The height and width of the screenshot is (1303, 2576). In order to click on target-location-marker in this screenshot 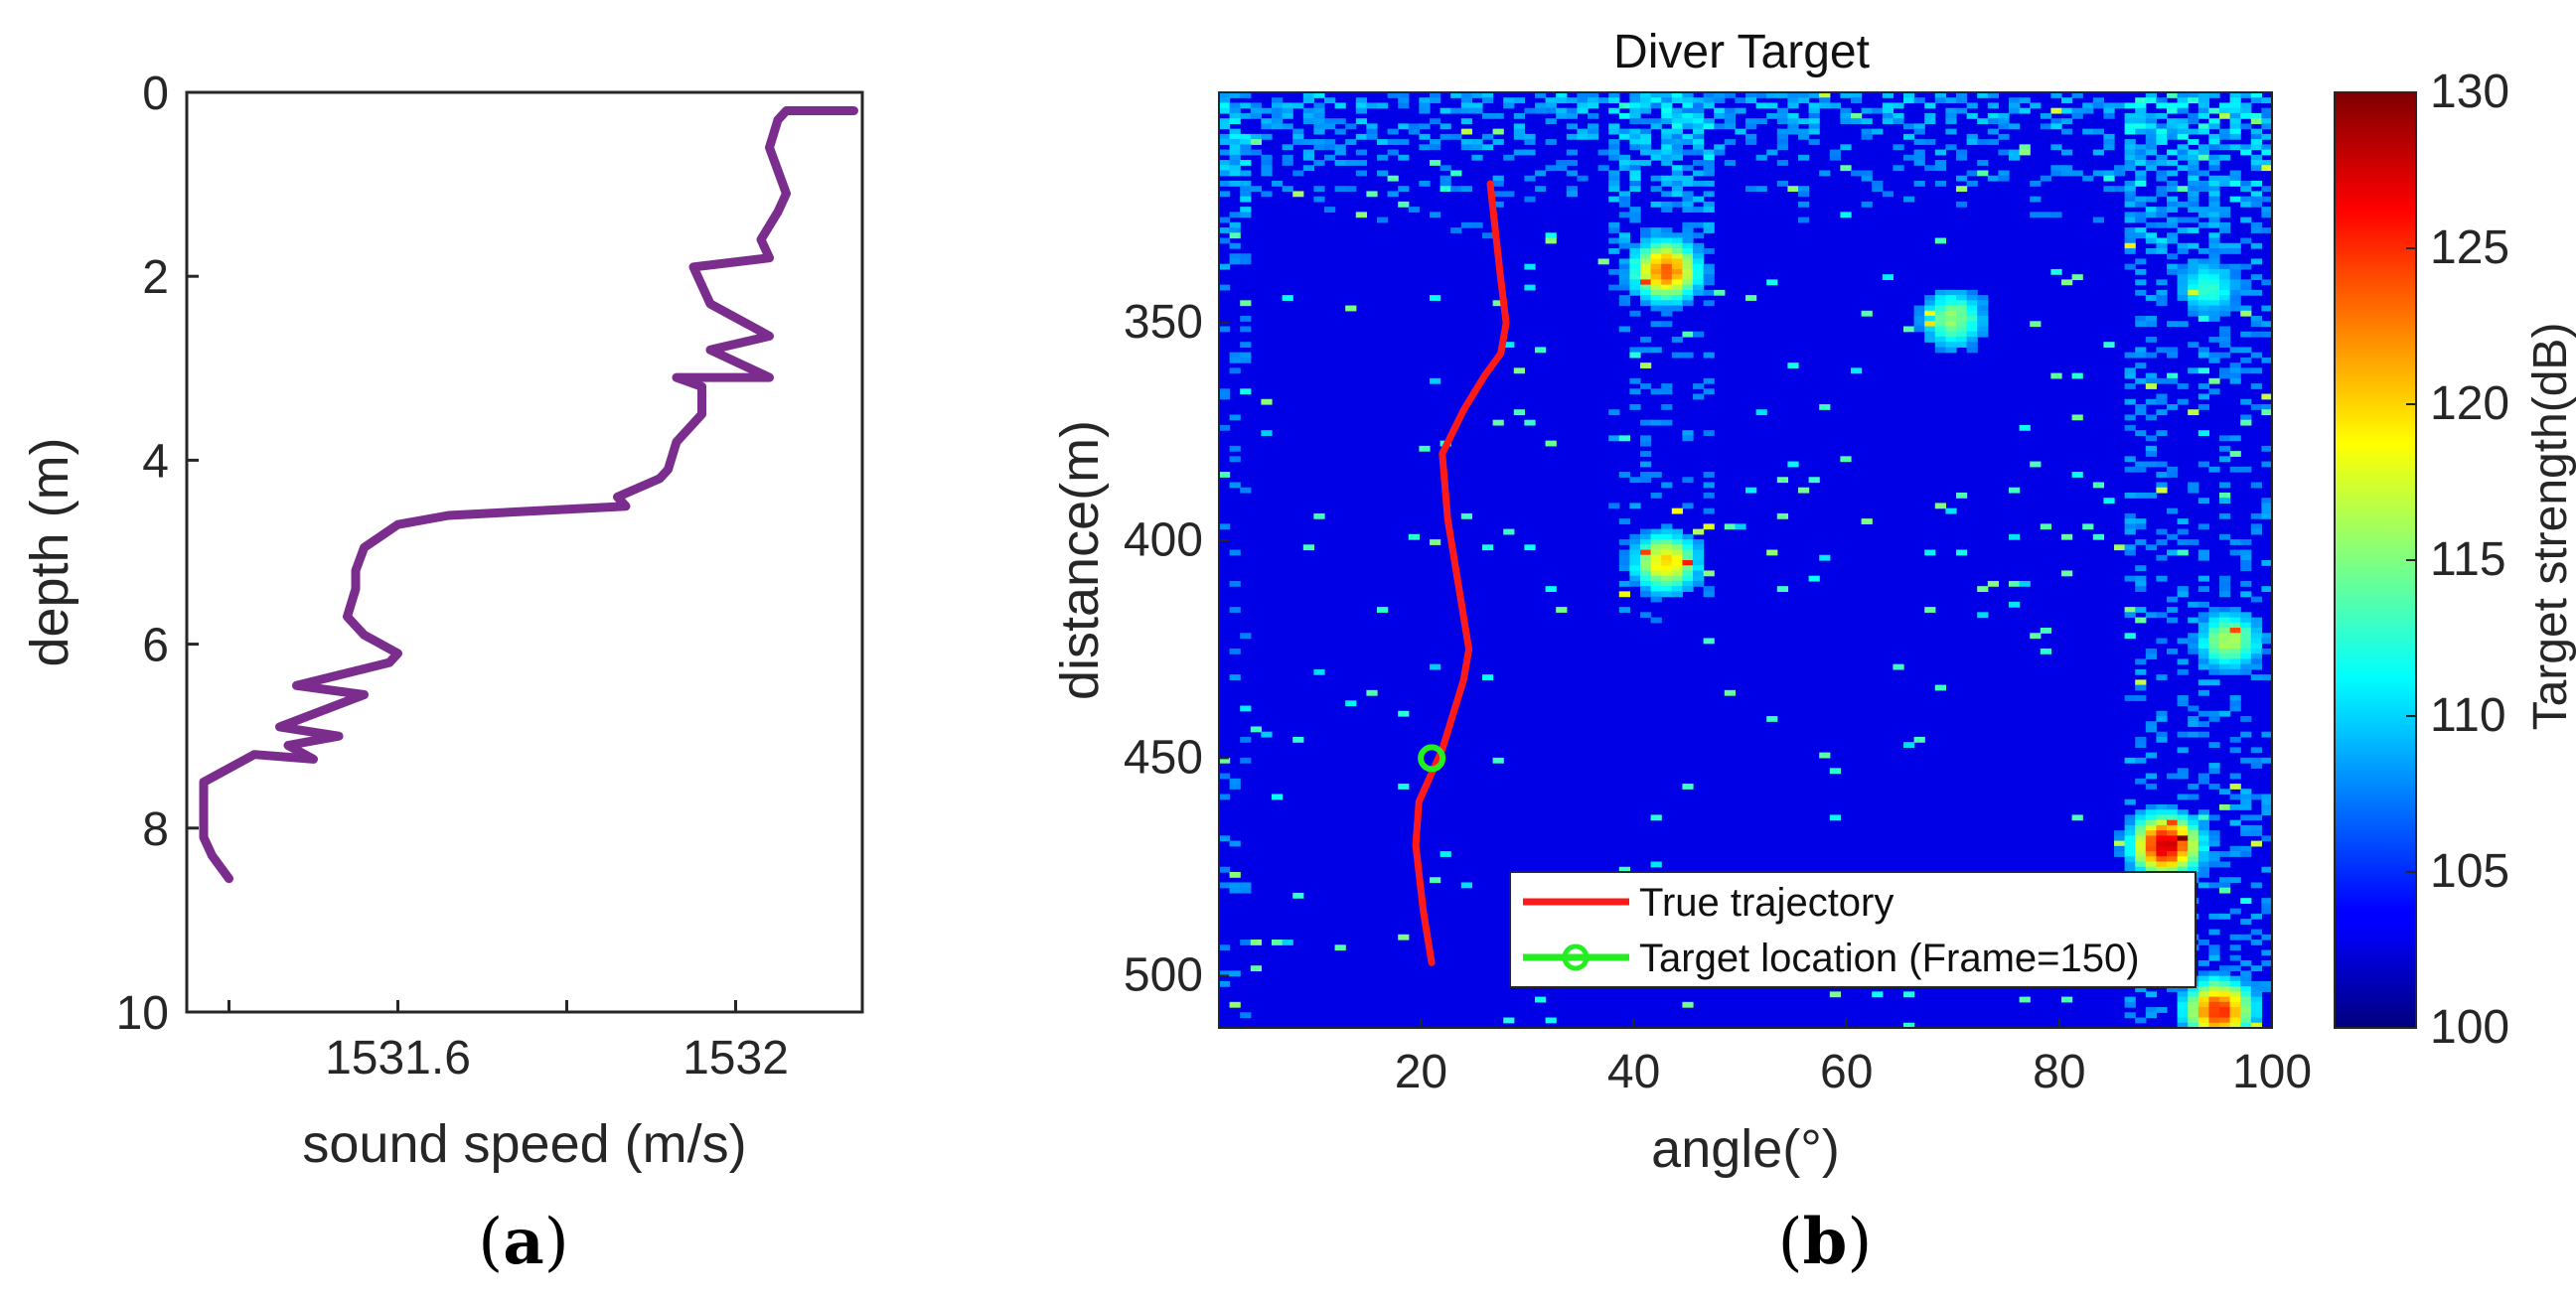, I will do `click(1432, 759)`.